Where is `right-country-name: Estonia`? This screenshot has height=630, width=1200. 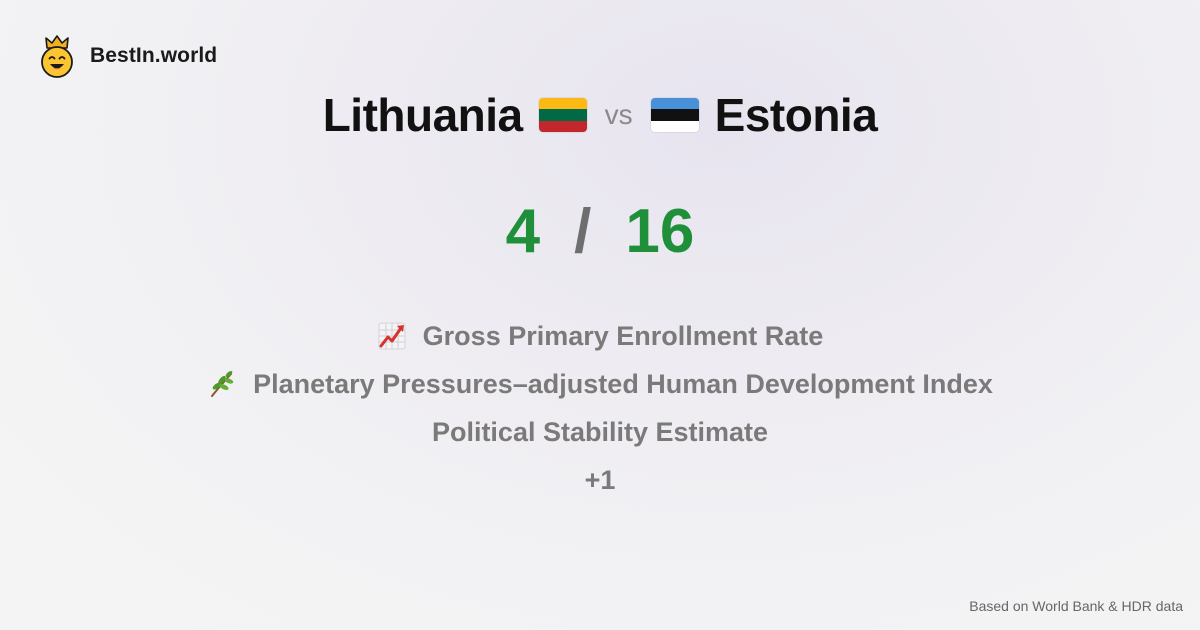 right-country-name: Estonia is located at coordinates (796, 115).